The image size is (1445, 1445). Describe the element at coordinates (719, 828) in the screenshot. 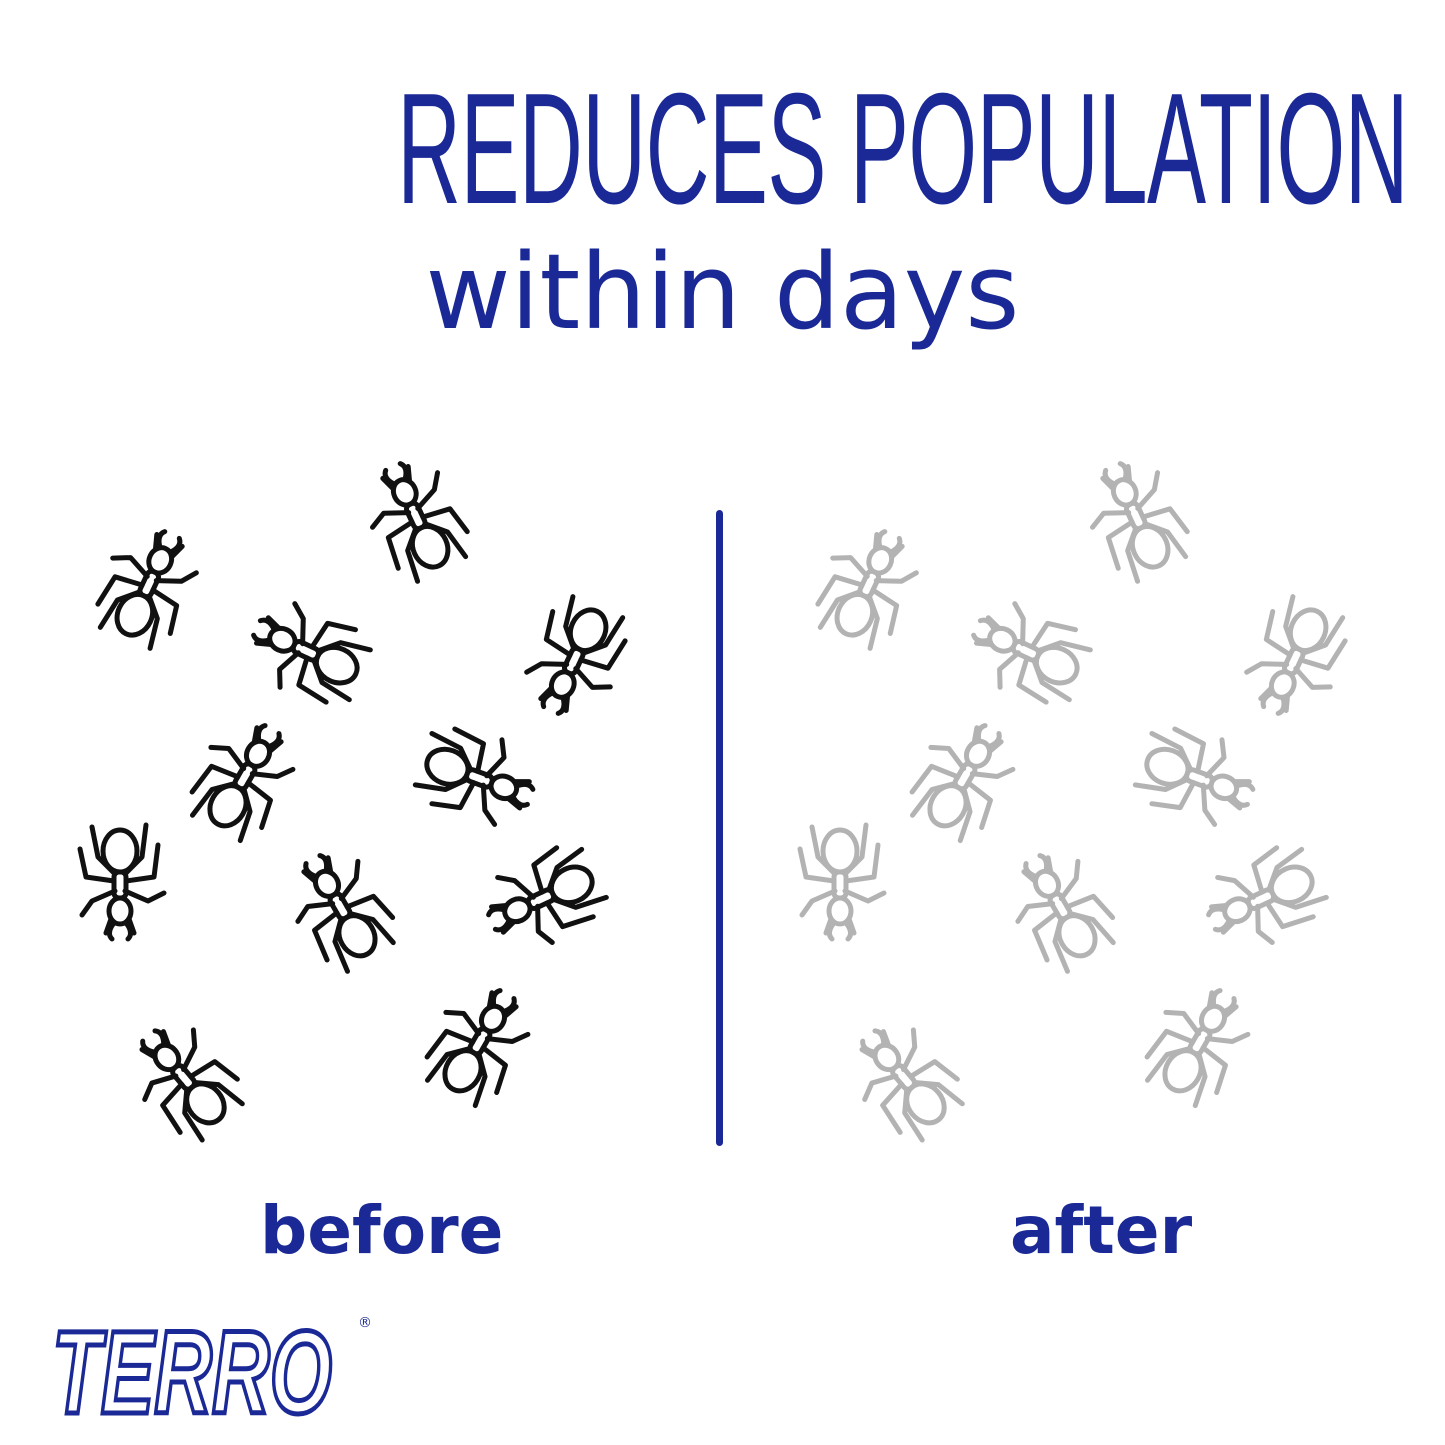

I see `before-after-divider` at that location.